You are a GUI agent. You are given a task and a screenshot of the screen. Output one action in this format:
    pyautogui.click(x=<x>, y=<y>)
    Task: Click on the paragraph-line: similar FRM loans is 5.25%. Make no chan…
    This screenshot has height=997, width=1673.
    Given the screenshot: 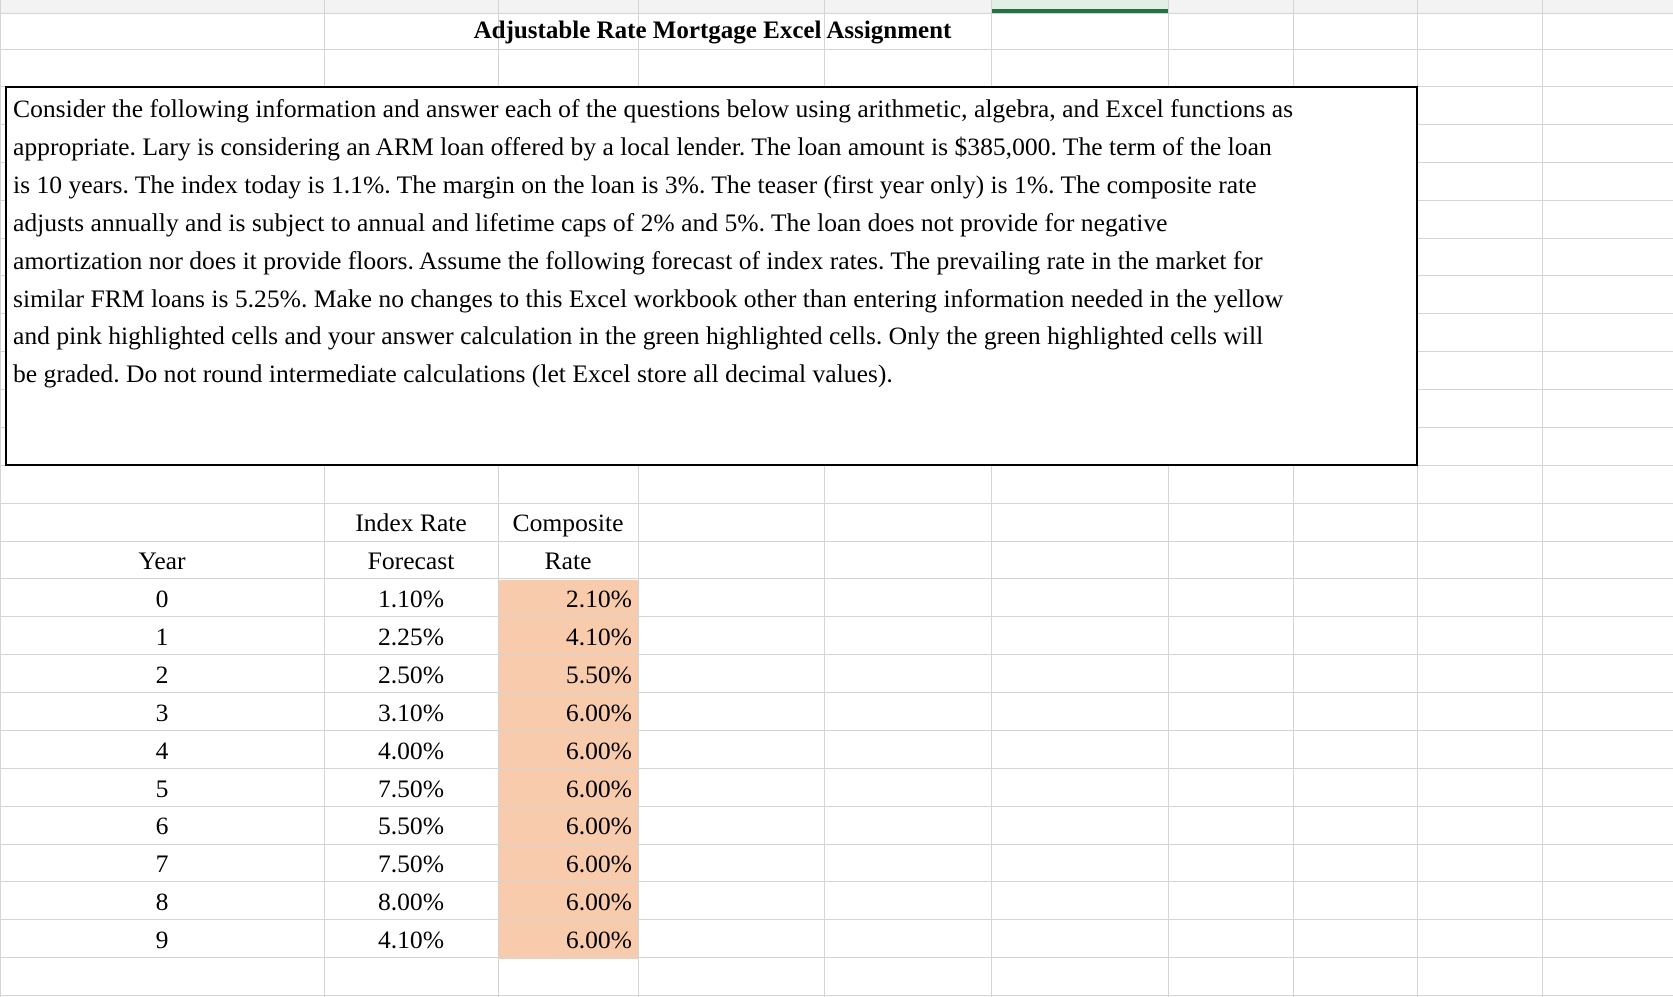 What is the action you would take?
    pyautogui.click(x=648, y=298)
    